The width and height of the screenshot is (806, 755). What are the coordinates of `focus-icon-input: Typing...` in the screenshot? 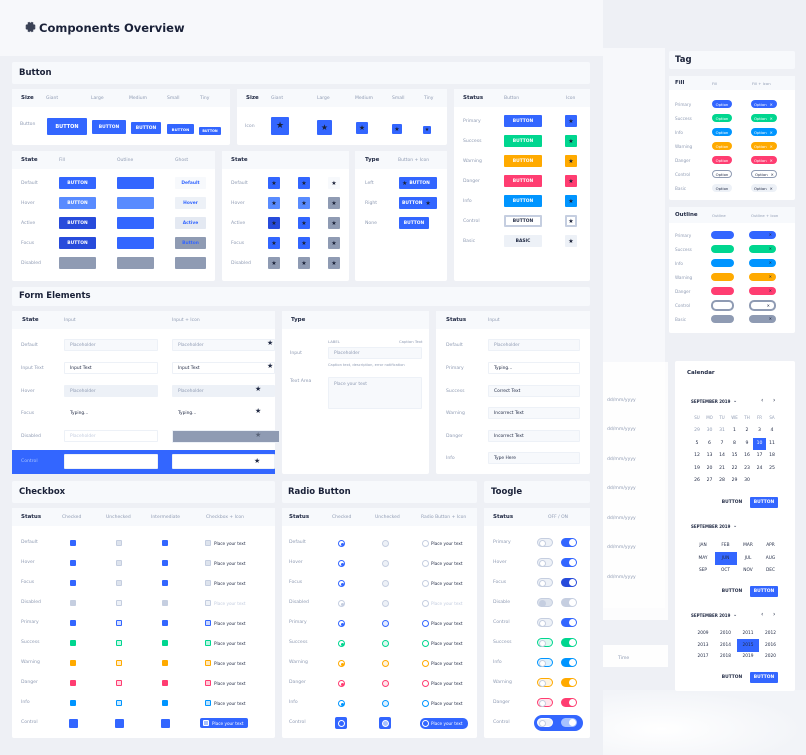 It's located at (223, 413).